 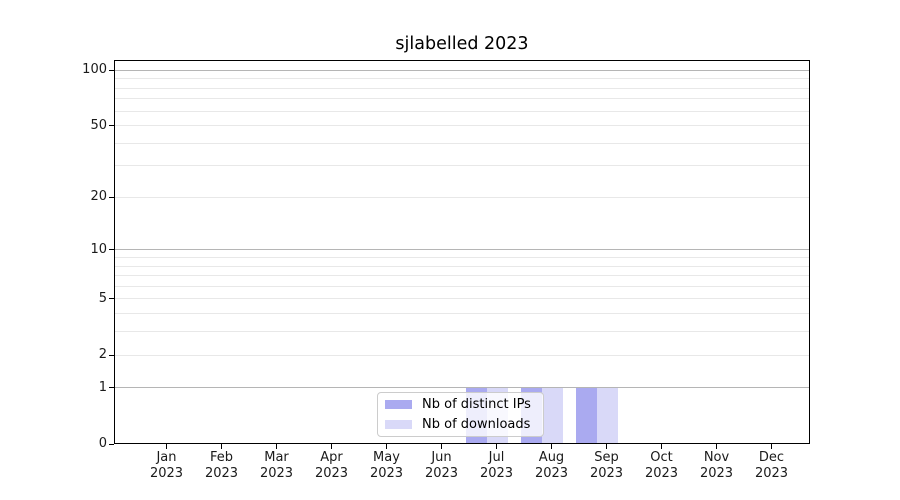 I want to click on y-tick-label: 10, so click(x=98, y=249).